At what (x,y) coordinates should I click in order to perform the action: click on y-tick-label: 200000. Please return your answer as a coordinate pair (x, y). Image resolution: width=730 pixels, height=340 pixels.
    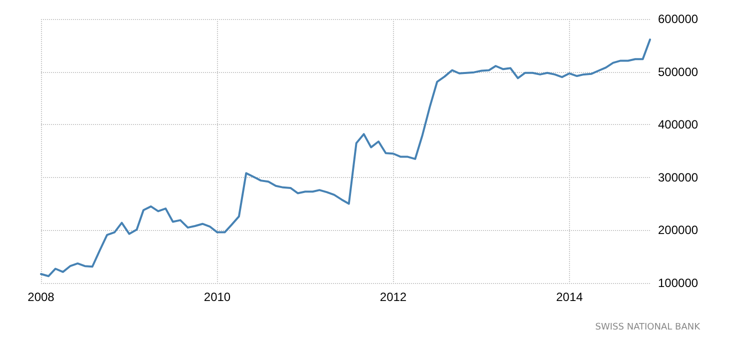
    Looking at the image, I should click on (678, 230).